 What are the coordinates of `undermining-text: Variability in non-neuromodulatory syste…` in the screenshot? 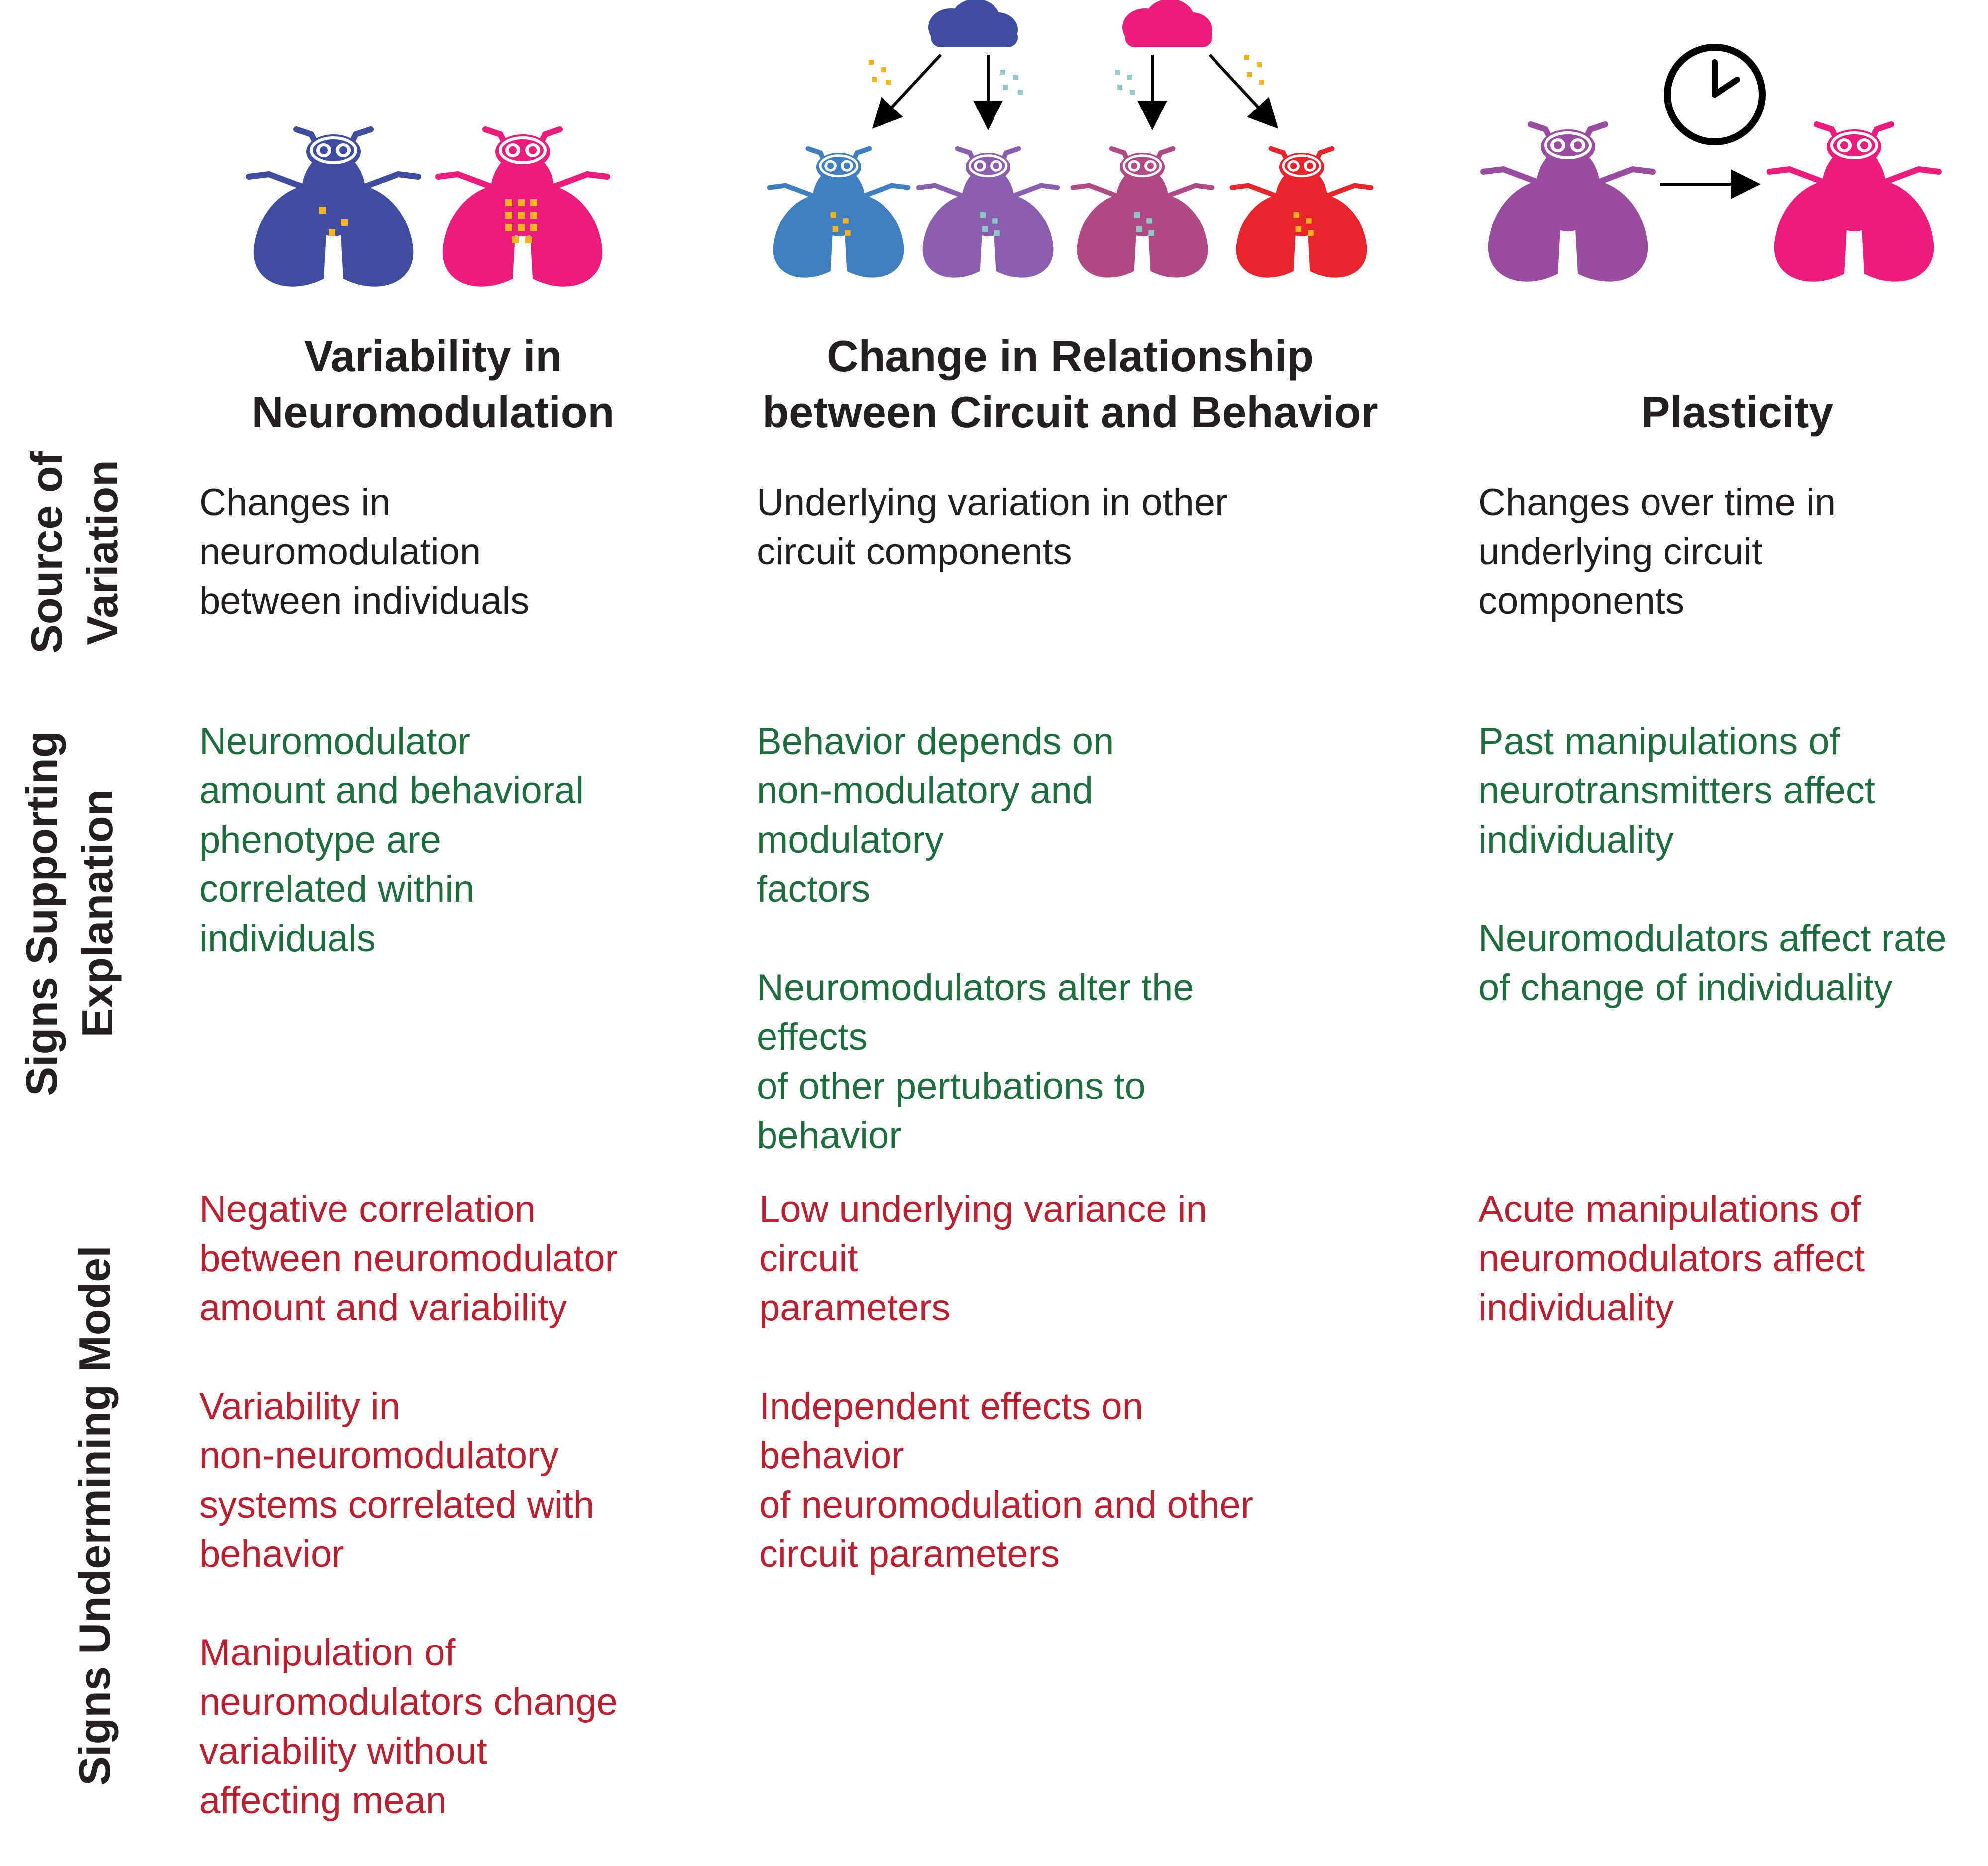 It's located at (397, 1480).